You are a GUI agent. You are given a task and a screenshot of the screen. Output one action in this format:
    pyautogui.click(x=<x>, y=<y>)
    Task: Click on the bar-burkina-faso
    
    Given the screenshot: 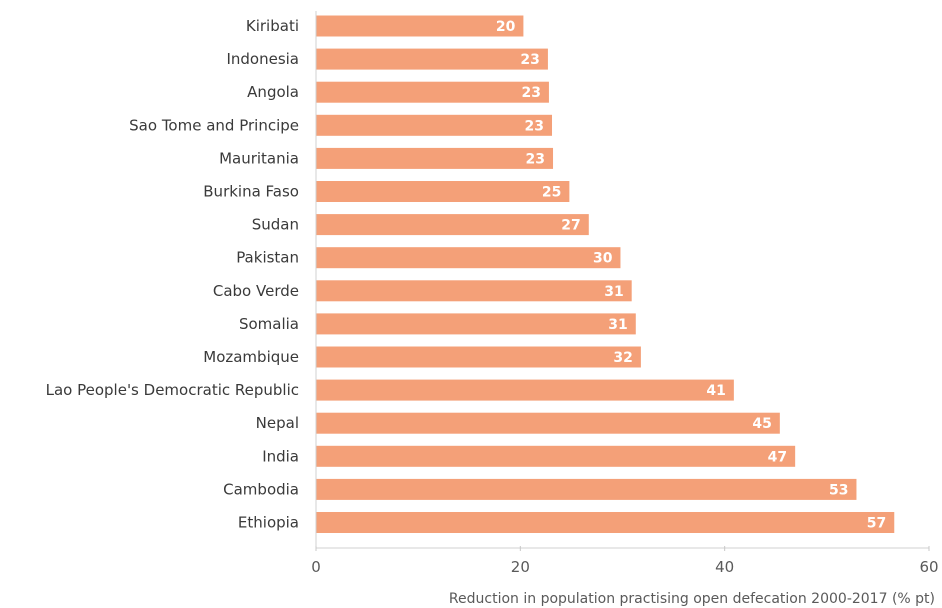 What is the action you would take?
    pyautogui.click(x=443, y=191)
    